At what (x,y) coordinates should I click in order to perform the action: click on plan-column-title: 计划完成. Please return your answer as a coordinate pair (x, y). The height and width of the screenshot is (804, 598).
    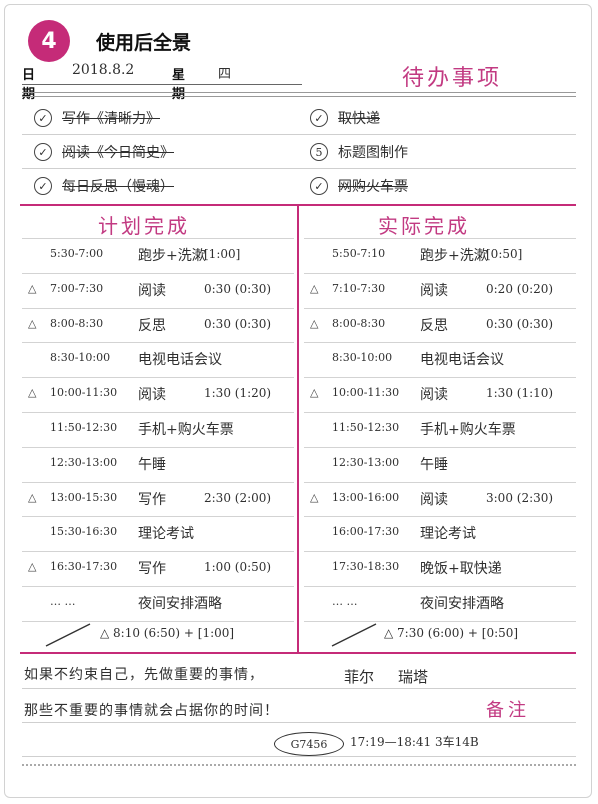
    Looking at the image, I should click on (144, 226).